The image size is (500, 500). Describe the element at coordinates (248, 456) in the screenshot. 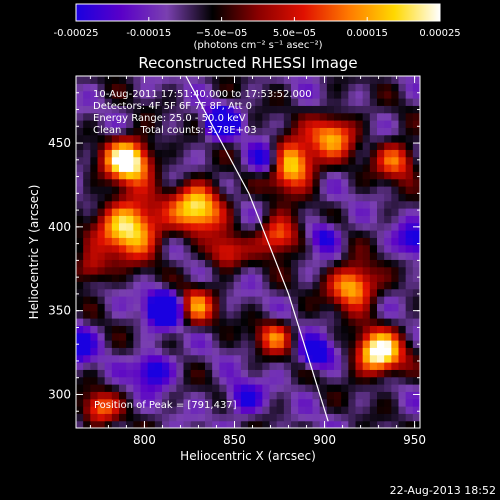

I see `x-axis-label: Heliocentric X (arcsec)` at that location.